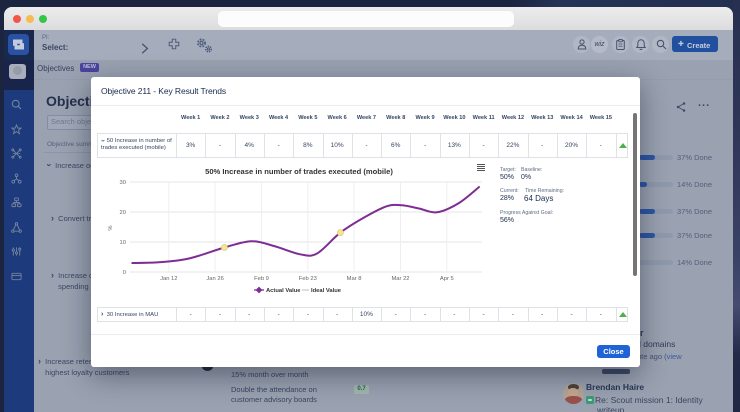 The width and height of the screenshot is (740, 412). Describe the element at coordinates (261, 279) in the screenshot. I see `svg-text: Feb 9` at that location.